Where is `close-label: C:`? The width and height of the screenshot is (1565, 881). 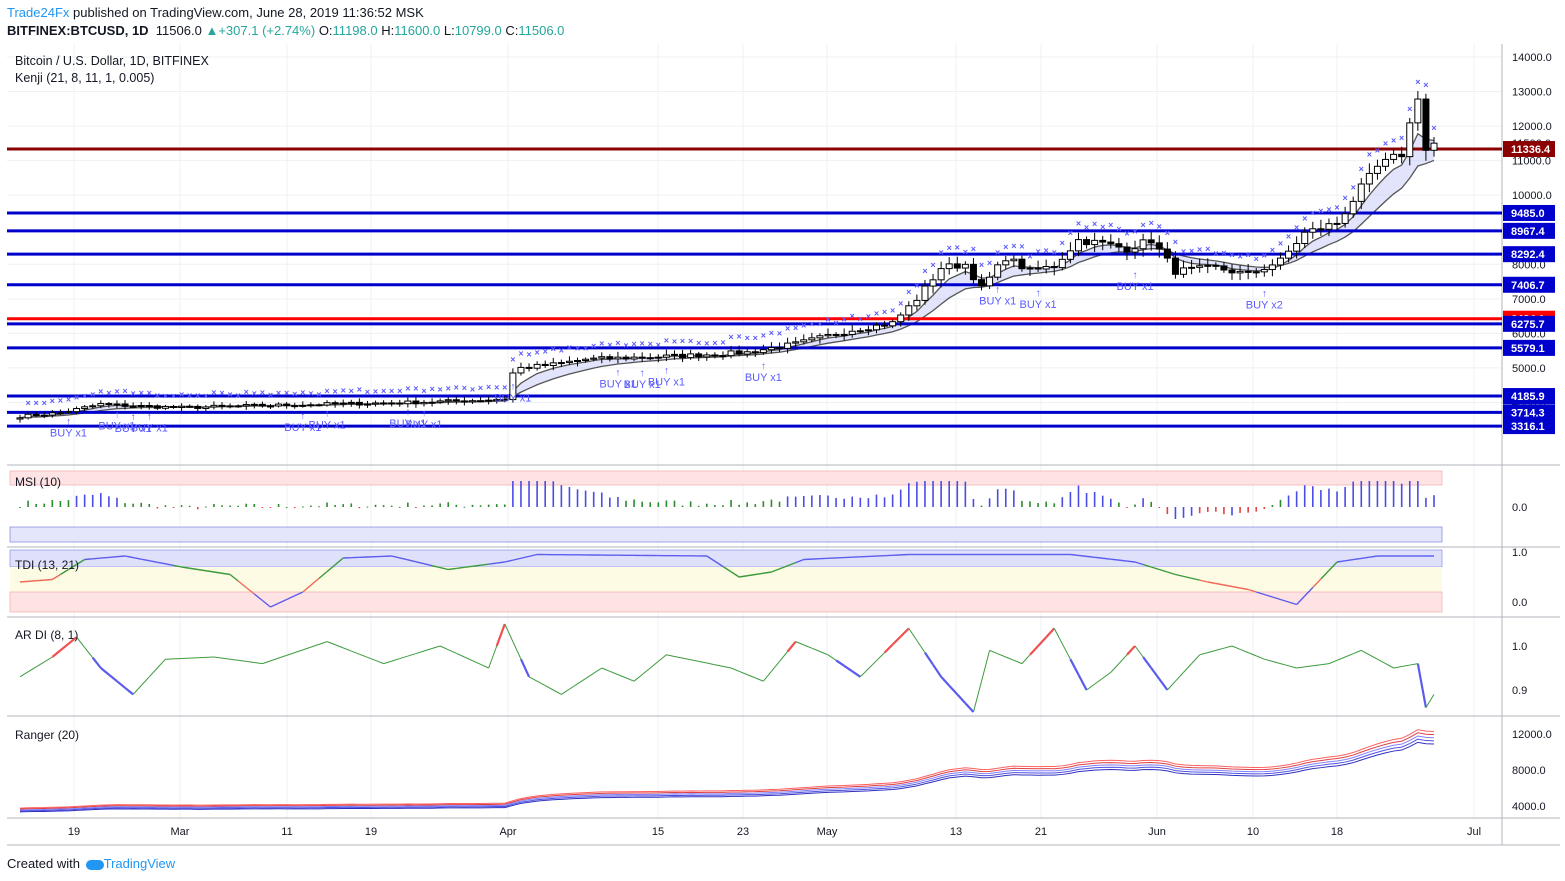
close-label: C: is located at coordinates (512, 30).